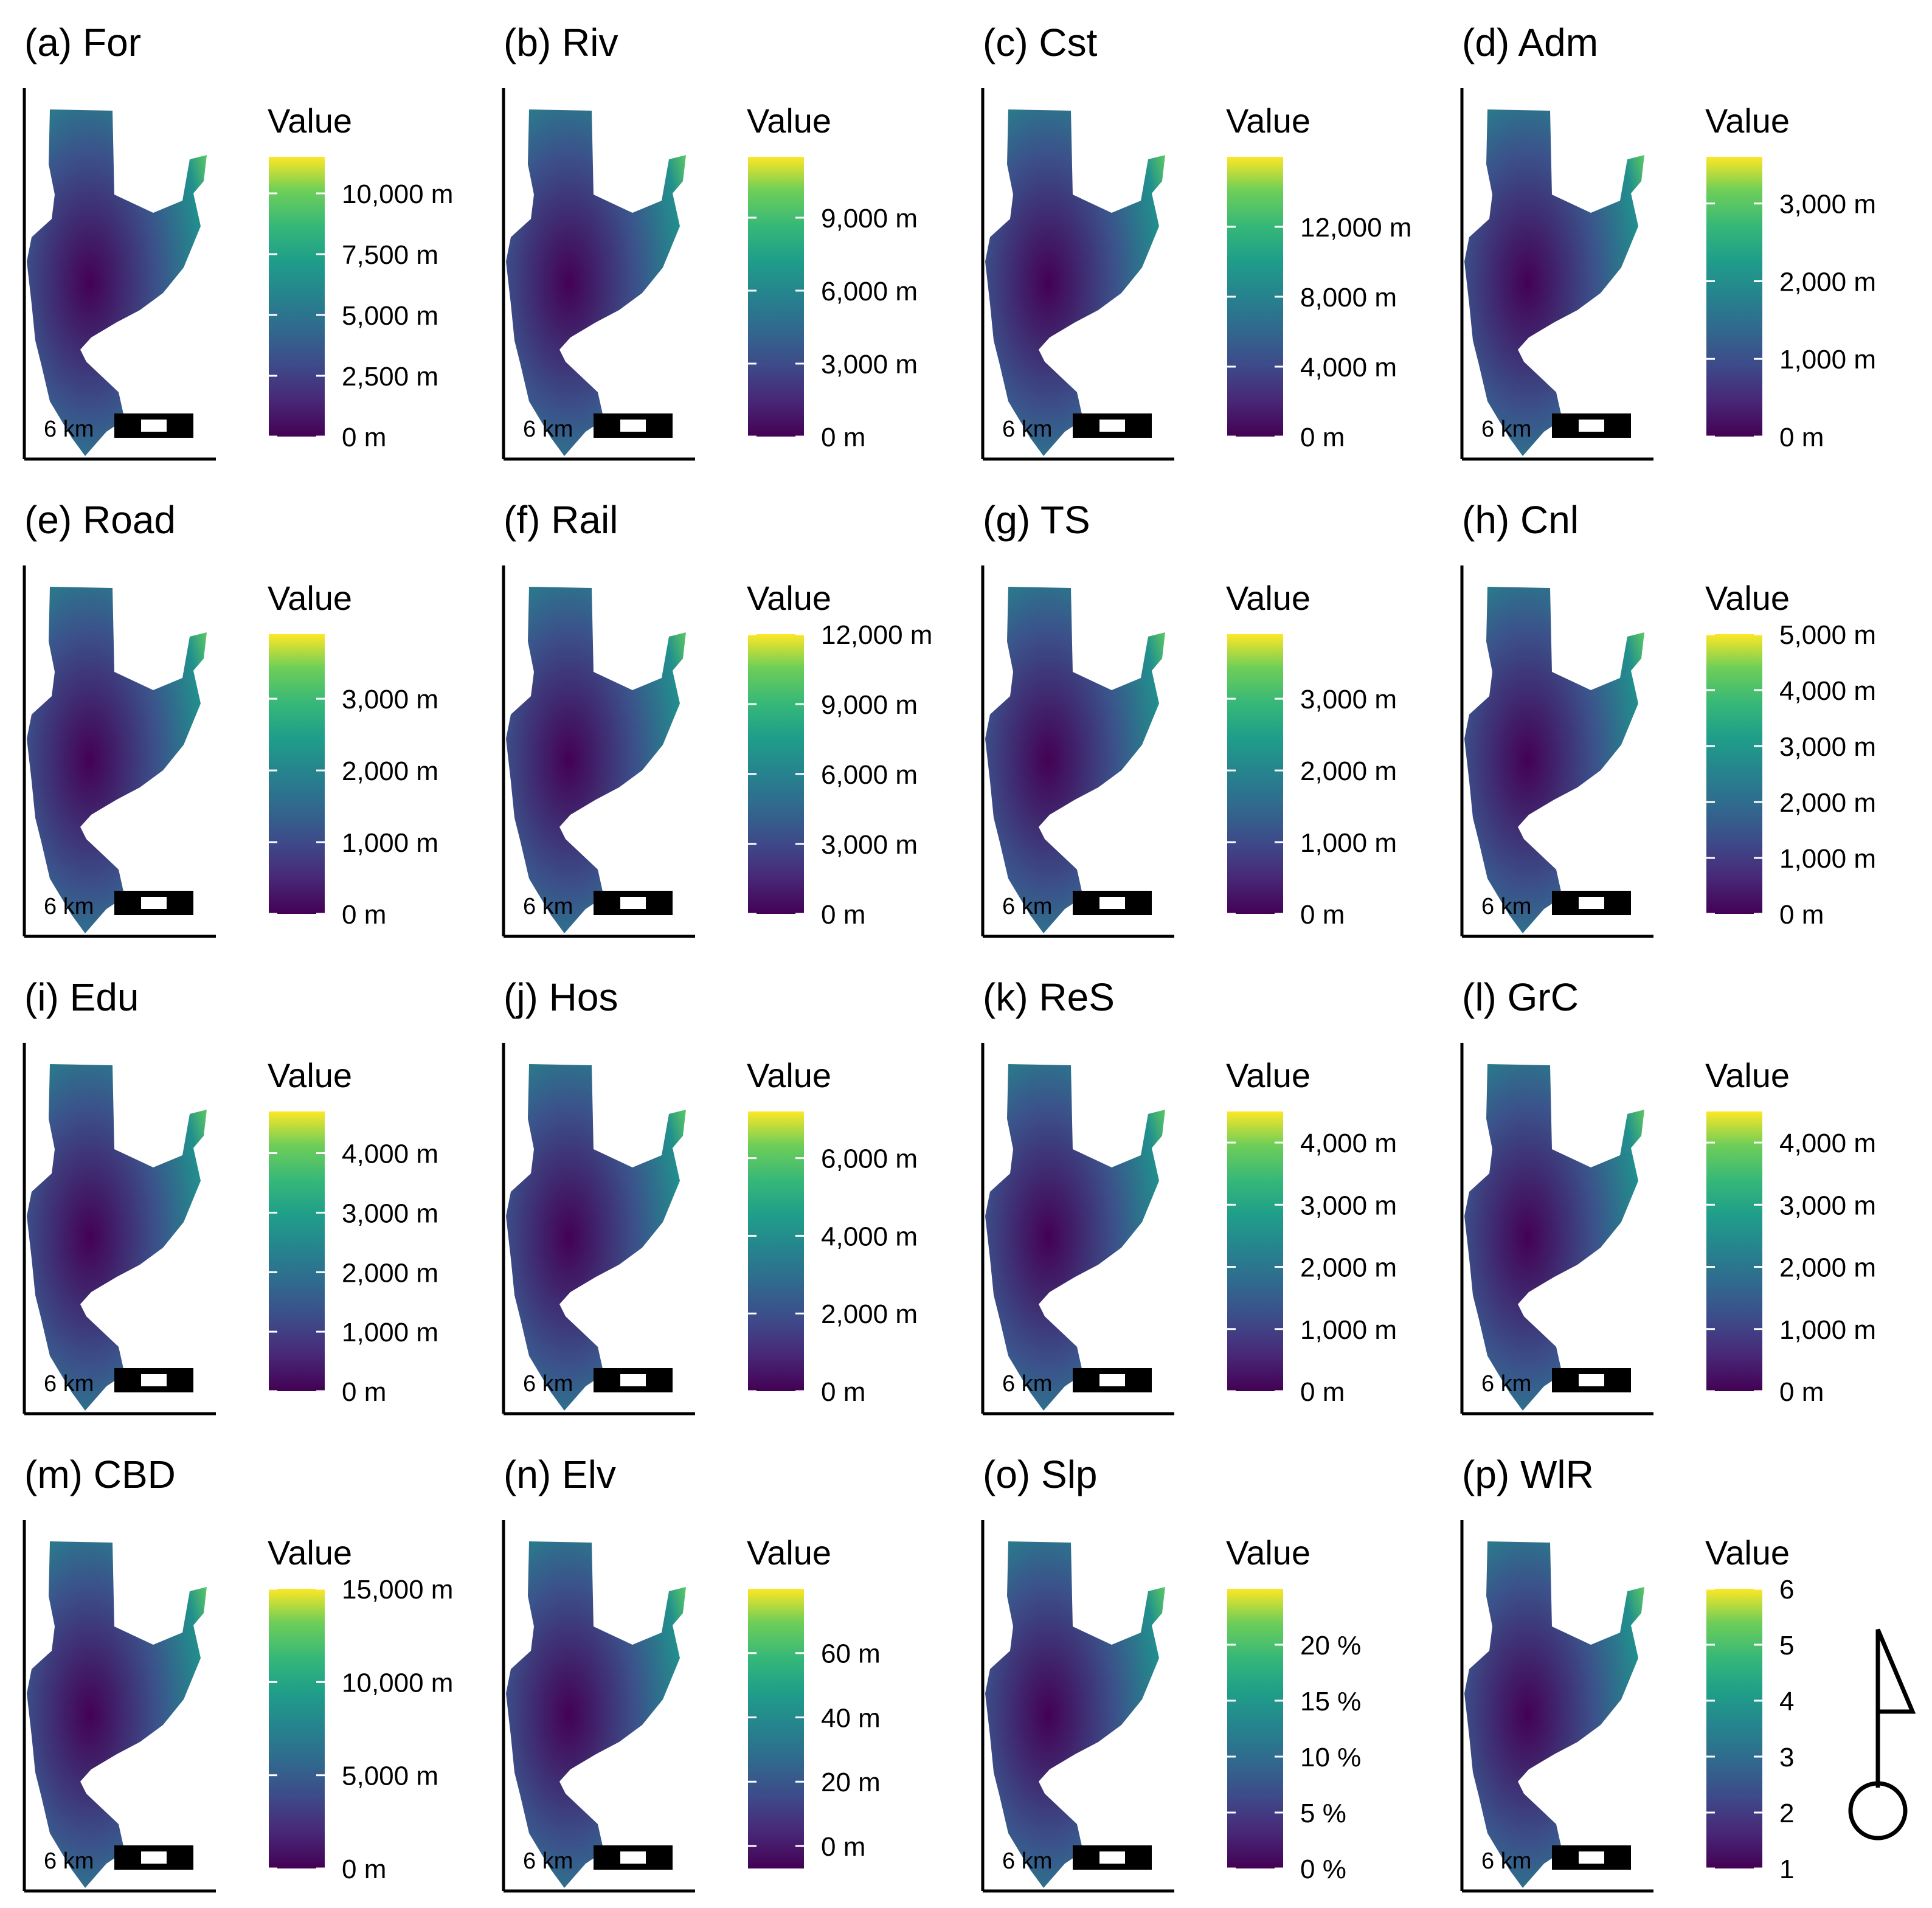 The height and width of the screenshot is (1908, 1932). What do you see at coordinates (560, 1475) in the screenshot?
I see `panel-title: (n) Elv` at bounding box center [560, 1475].